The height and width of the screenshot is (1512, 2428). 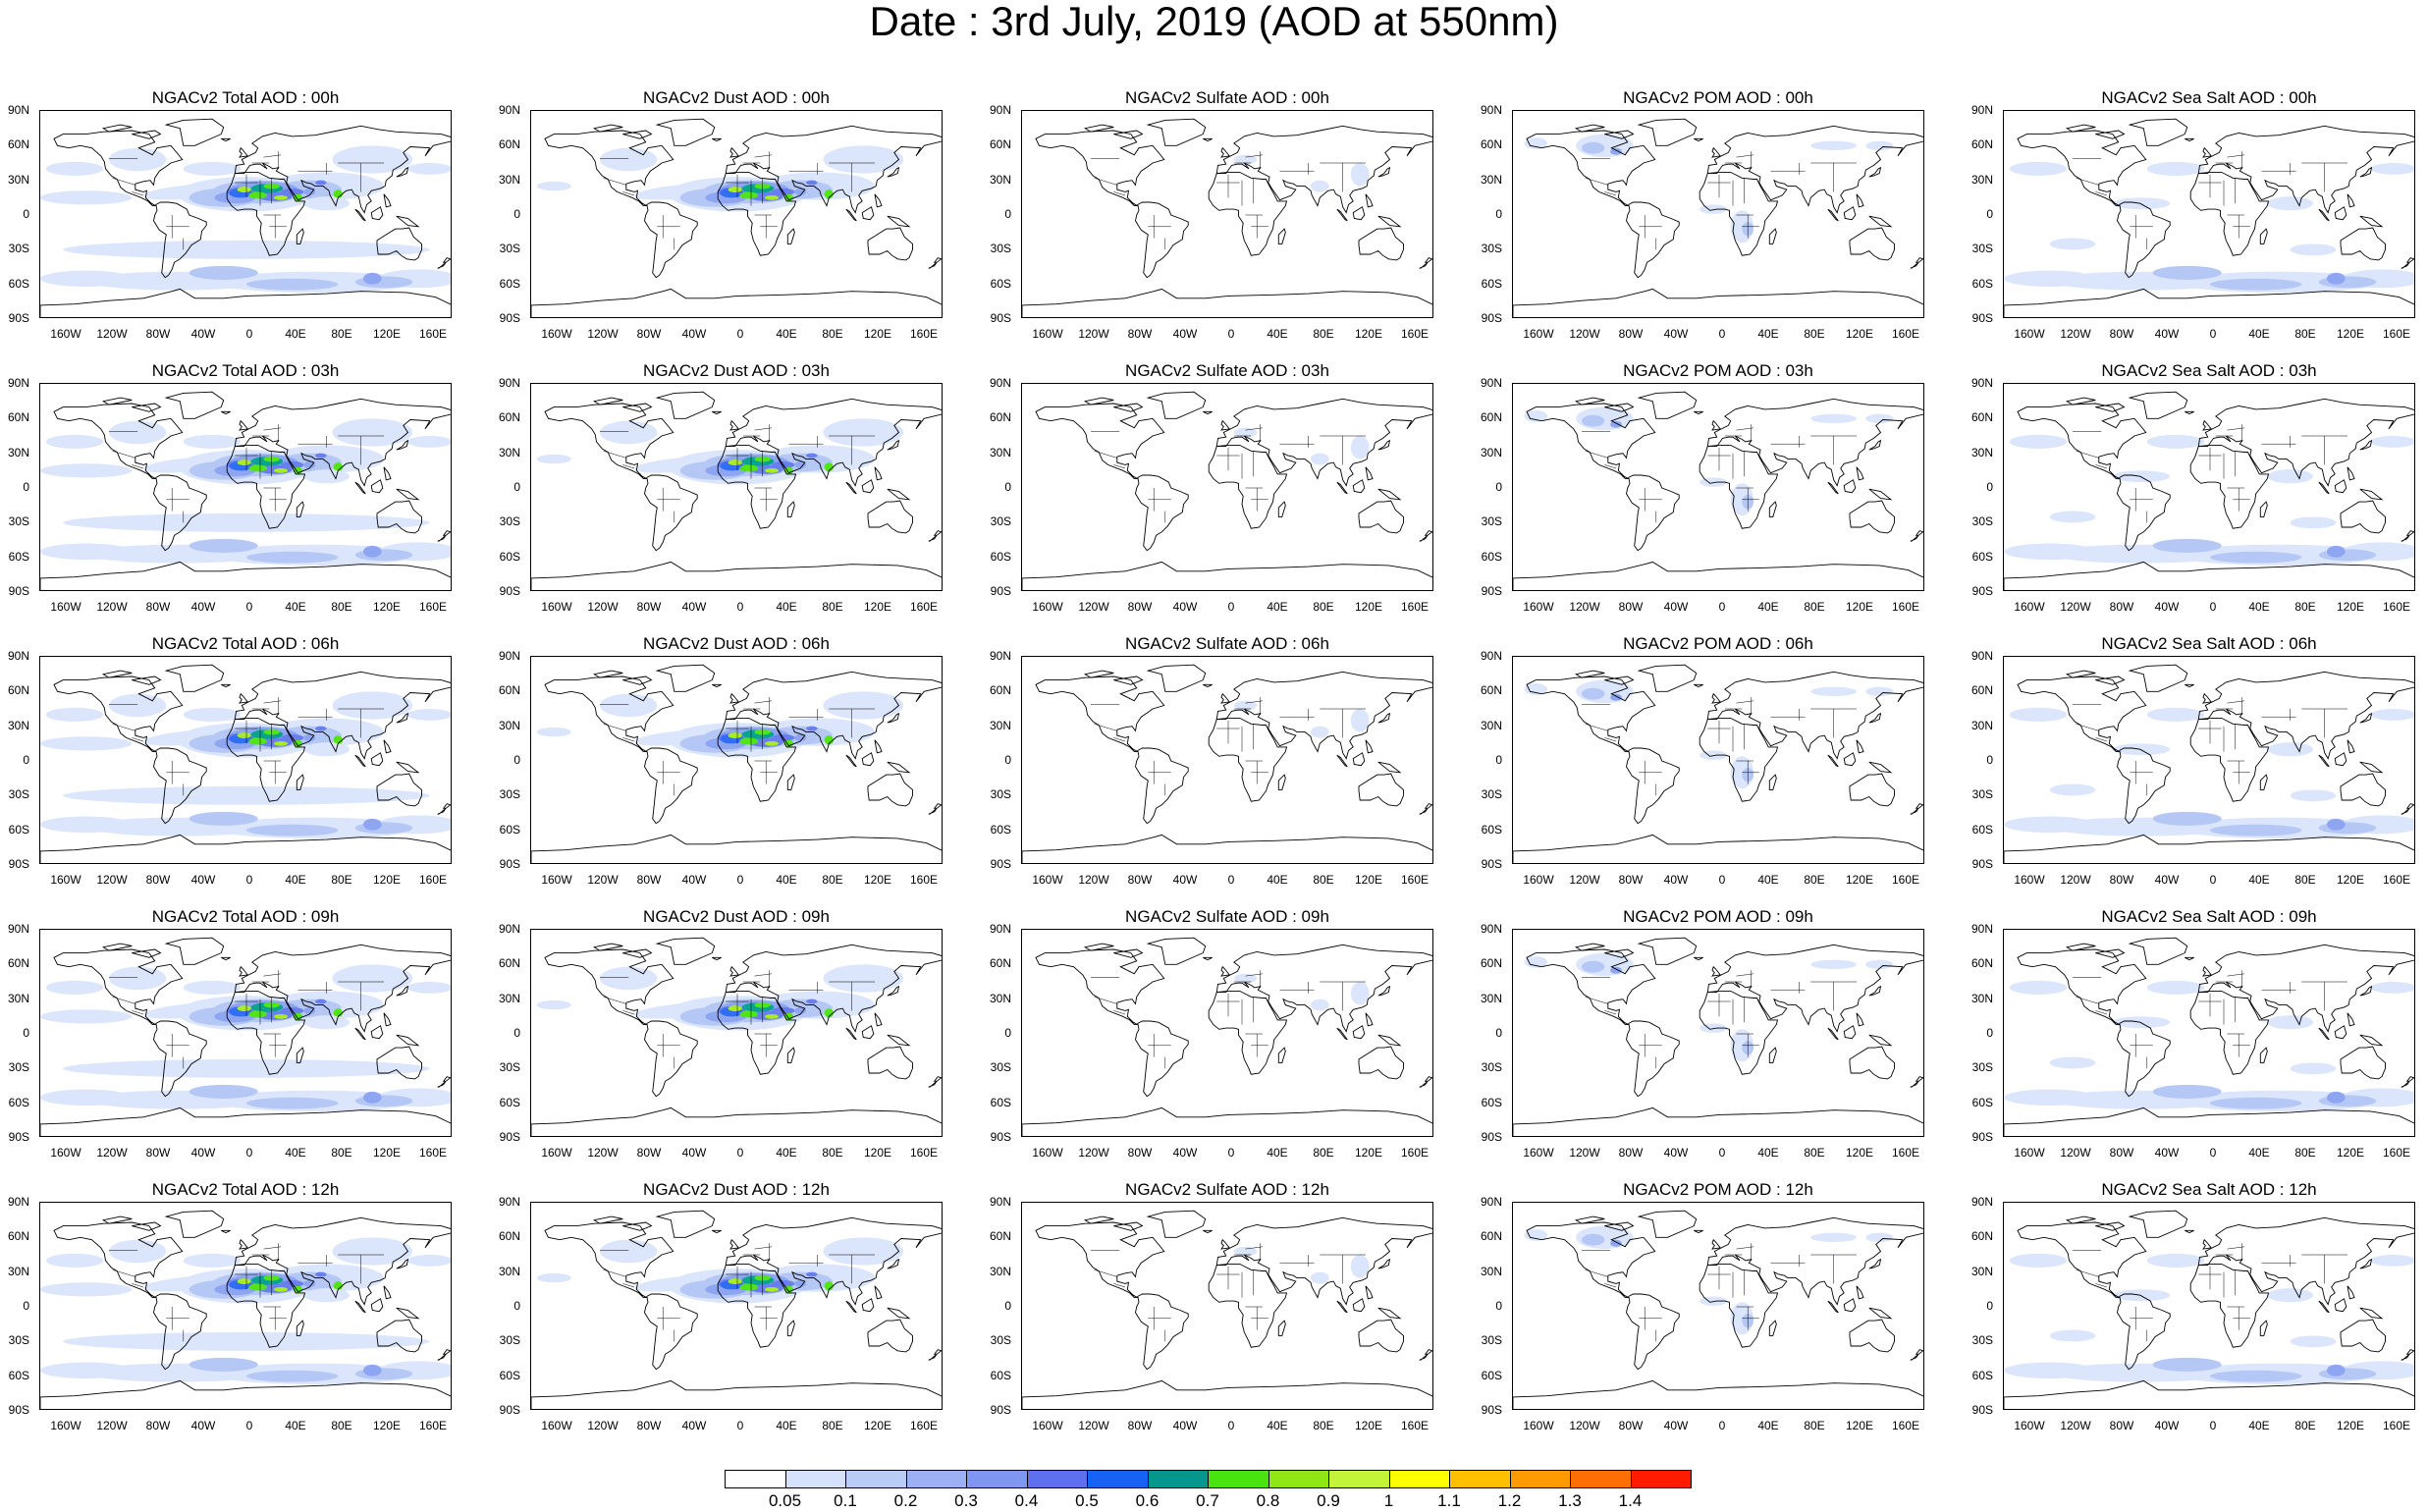 I want to click on lat-tick-label: 60N, so click(x=1491, y=963).